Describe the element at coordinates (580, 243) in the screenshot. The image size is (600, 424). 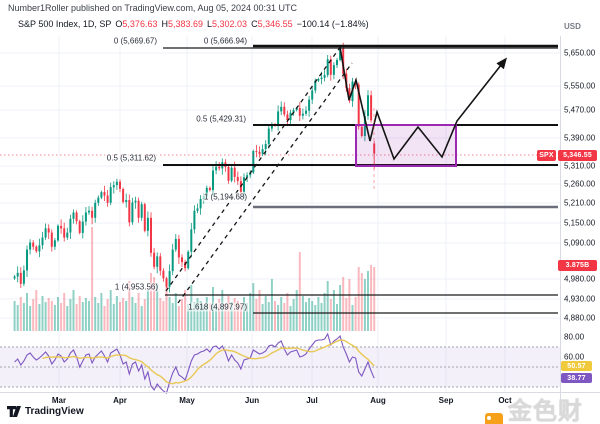
I see `price-axis-label: 5,090.00` at that location.